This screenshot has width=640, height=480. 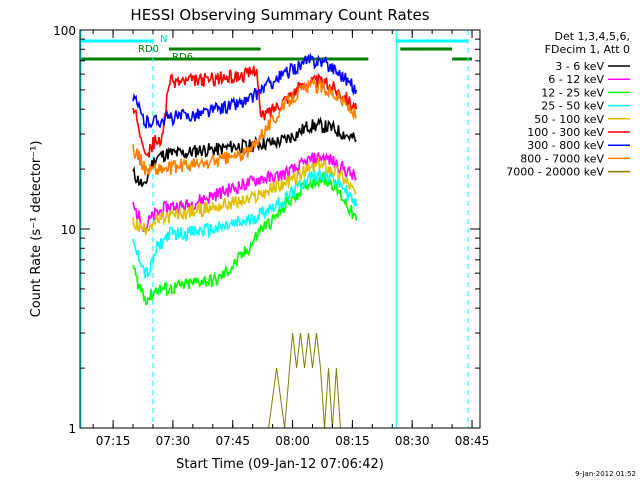 What do you see at coordinates (562, 158) in the screenshot?
I see `legend-label-8: 800 - 7000 keV` at bounding box center [562, 158].